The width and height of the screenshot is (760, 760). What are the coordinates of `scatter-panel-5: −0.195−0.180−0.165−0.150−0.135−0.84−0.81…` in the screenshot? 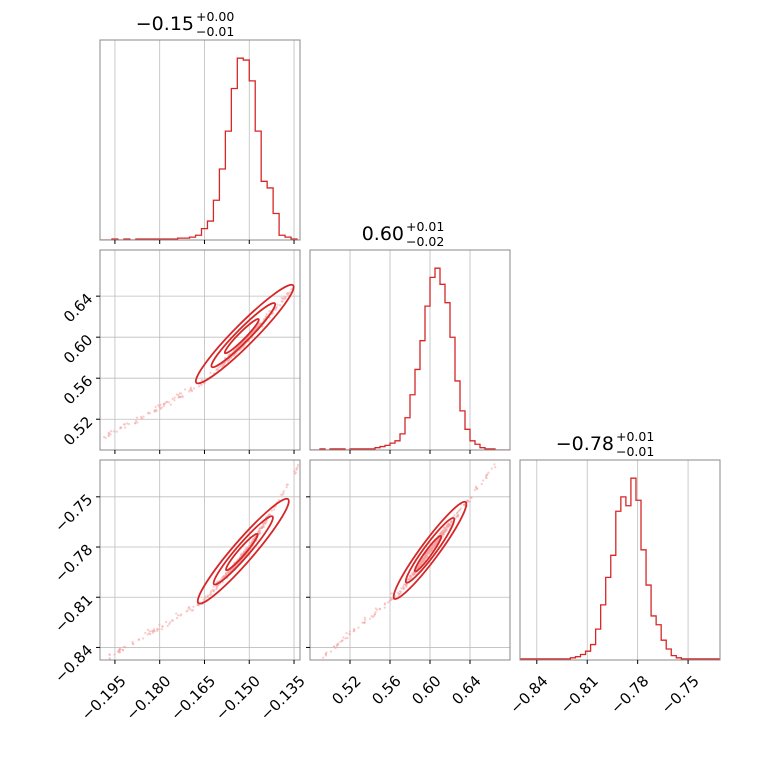 It's located at (180, 591).